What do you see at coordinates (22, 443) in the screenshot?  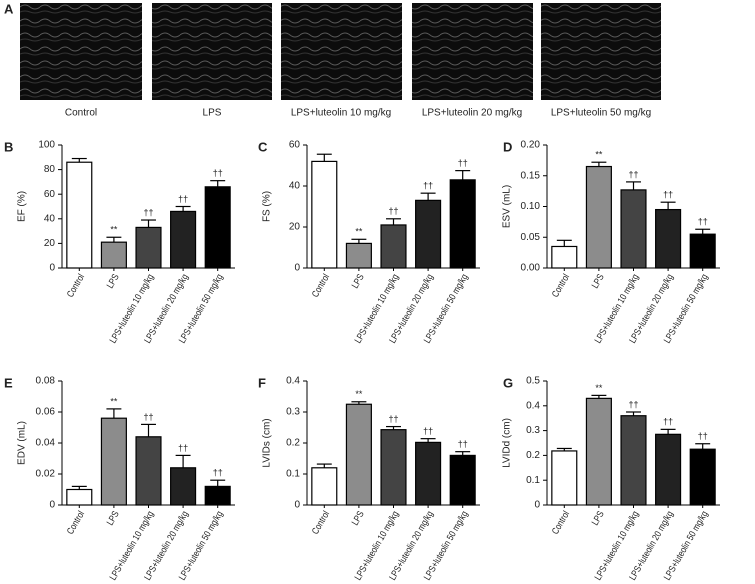 I see `y-axis-label: EDV (mL)` at bounding box center [22, 443].